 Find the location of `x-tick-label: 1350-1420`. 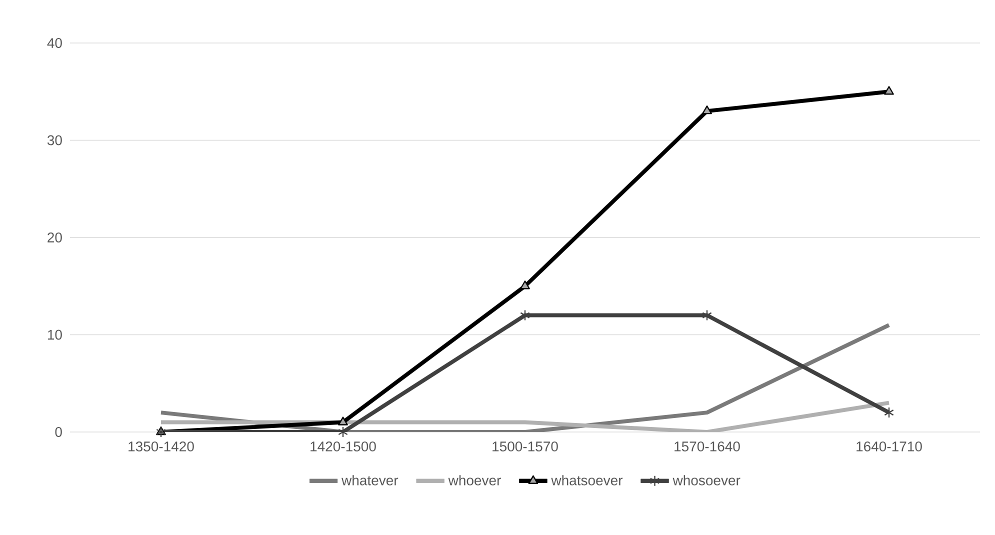

x-tick-label: 1350-1420 is located at coordinates (161, 447).